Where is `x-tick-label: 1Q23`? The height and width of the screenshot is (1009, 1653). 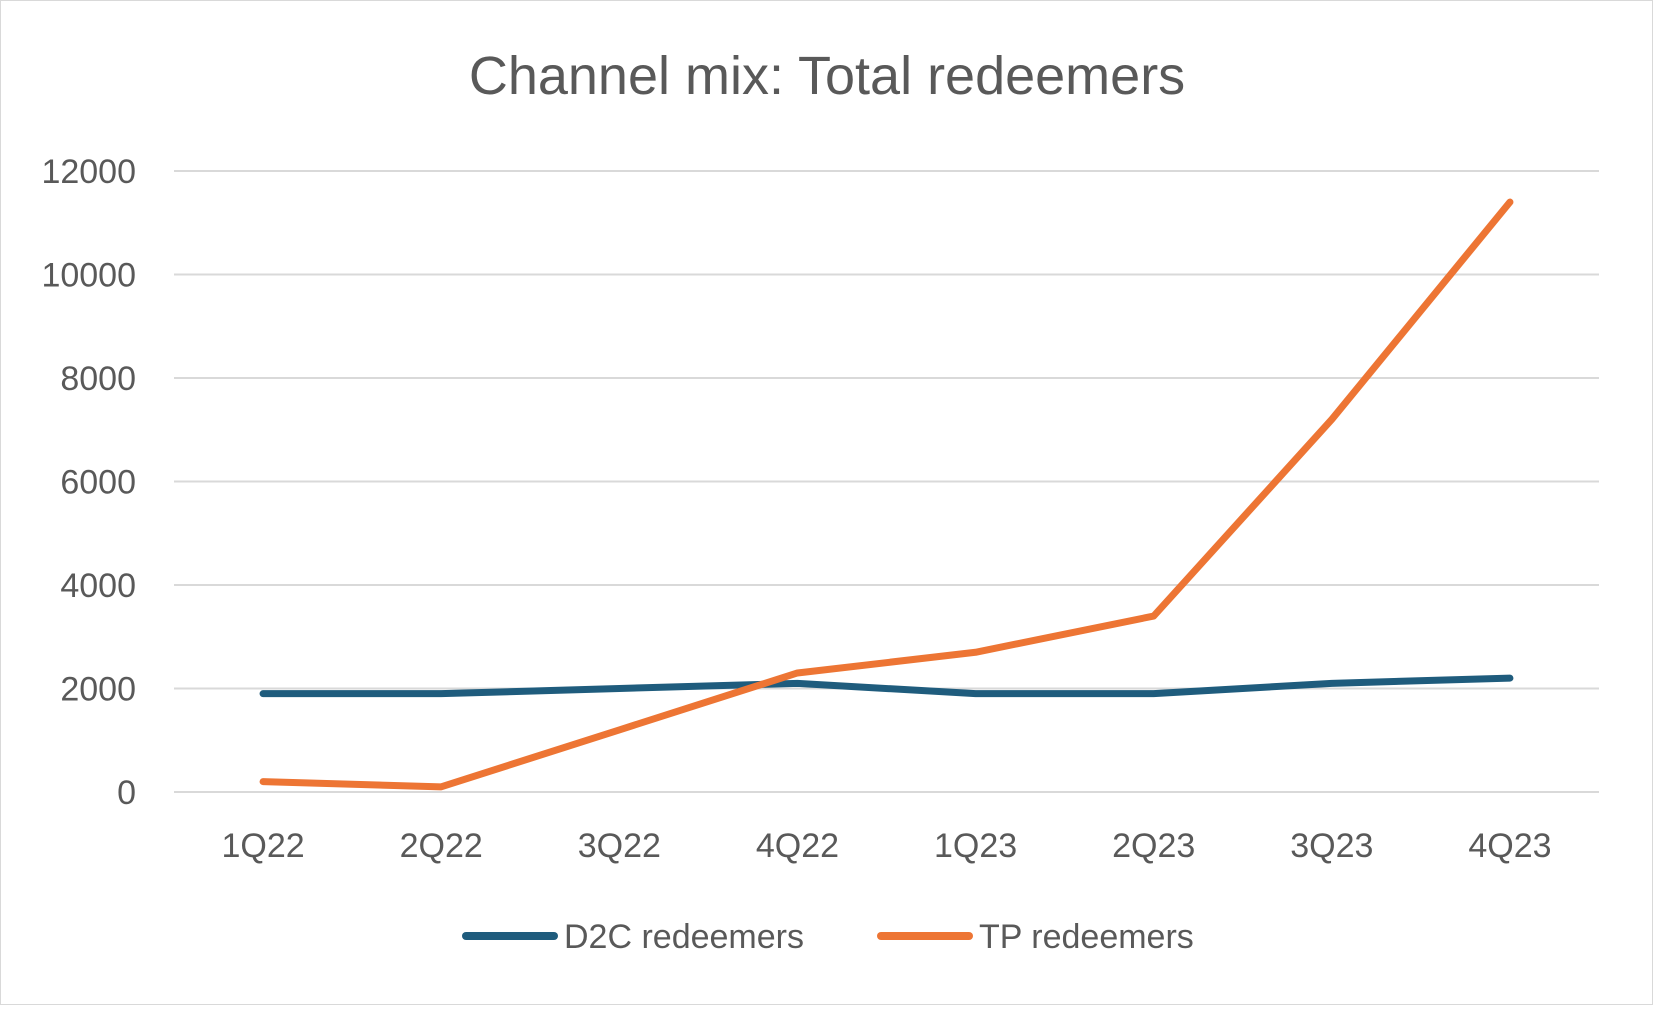
x-tick-label: 1Q23 is located at coordinates (975, 846).